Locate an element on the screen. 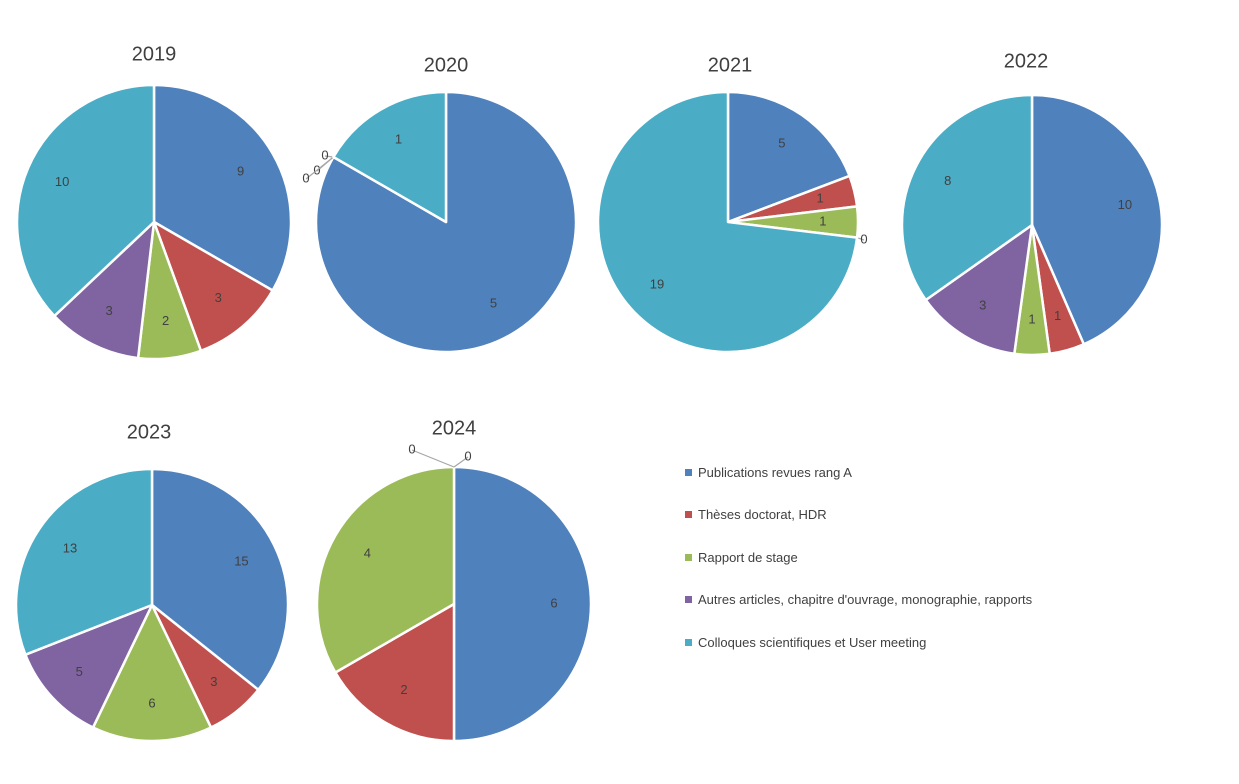  chart-title-2019: 2019 is located at coordinates (154, 54).